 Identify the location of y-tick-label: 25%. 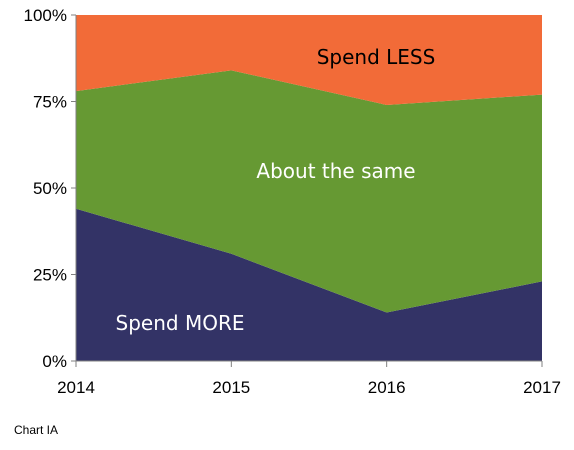
(50, 275).